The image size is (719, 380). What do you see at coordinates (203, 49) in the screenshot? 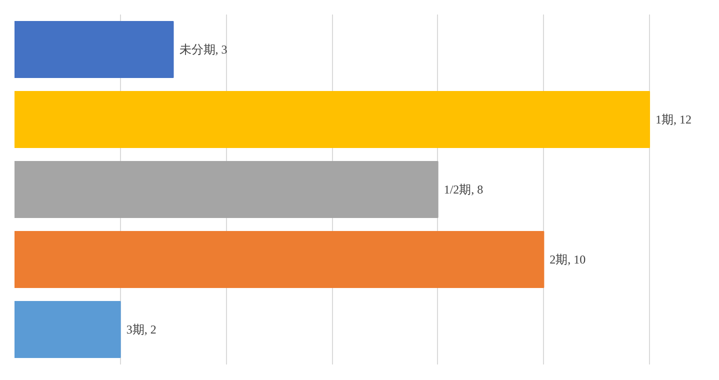
I see `data-label: 未分期, 3` at bounding box center [203, 49].